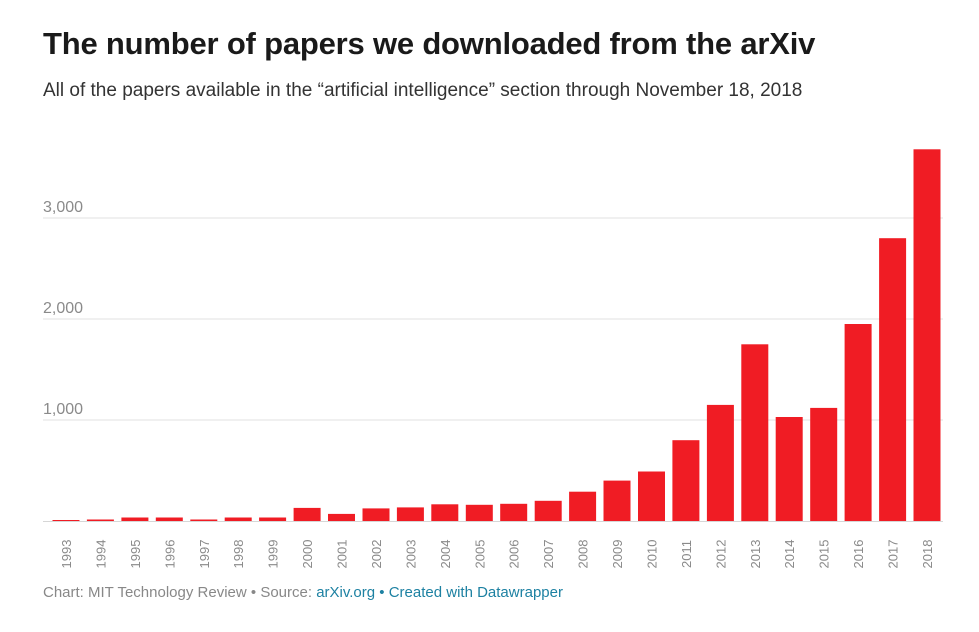 The height and width of the screenshot is (632, 979). What do you see at coordinates (720, 554) in the screenshot?
I see `x-tick-label: 2012` at bounding box center [720, 554].